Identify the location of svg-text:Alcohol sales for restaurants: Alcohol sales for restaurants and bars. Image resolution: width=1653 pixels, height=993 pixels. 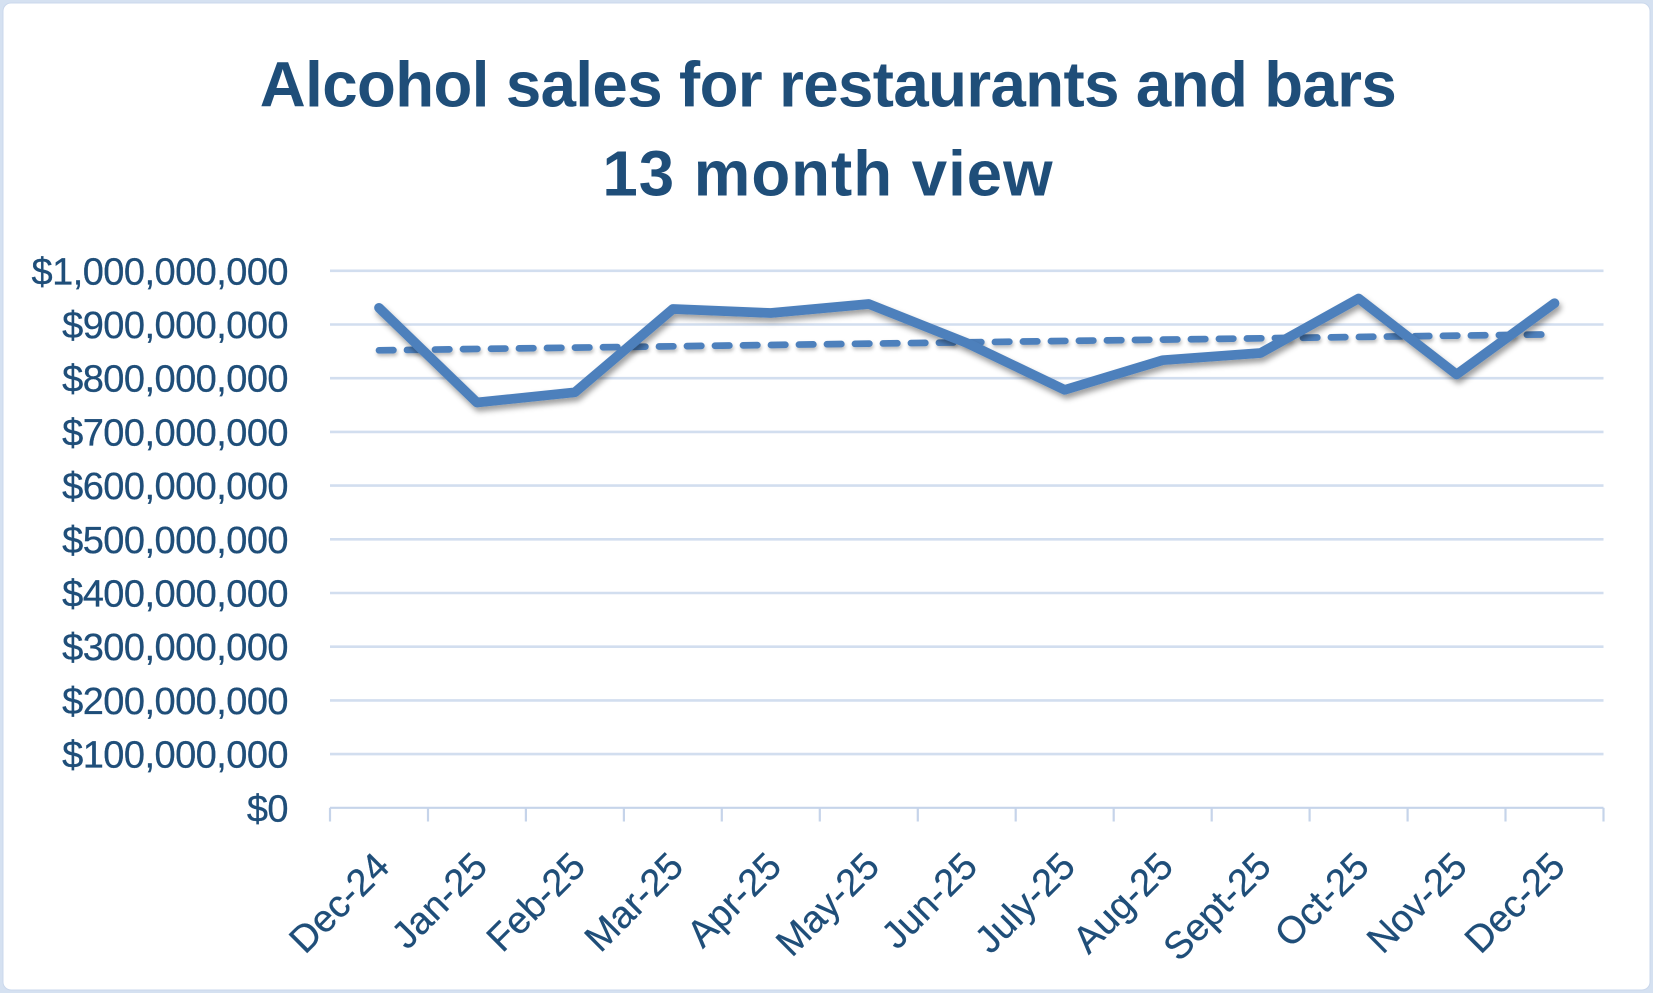
(828, 85).